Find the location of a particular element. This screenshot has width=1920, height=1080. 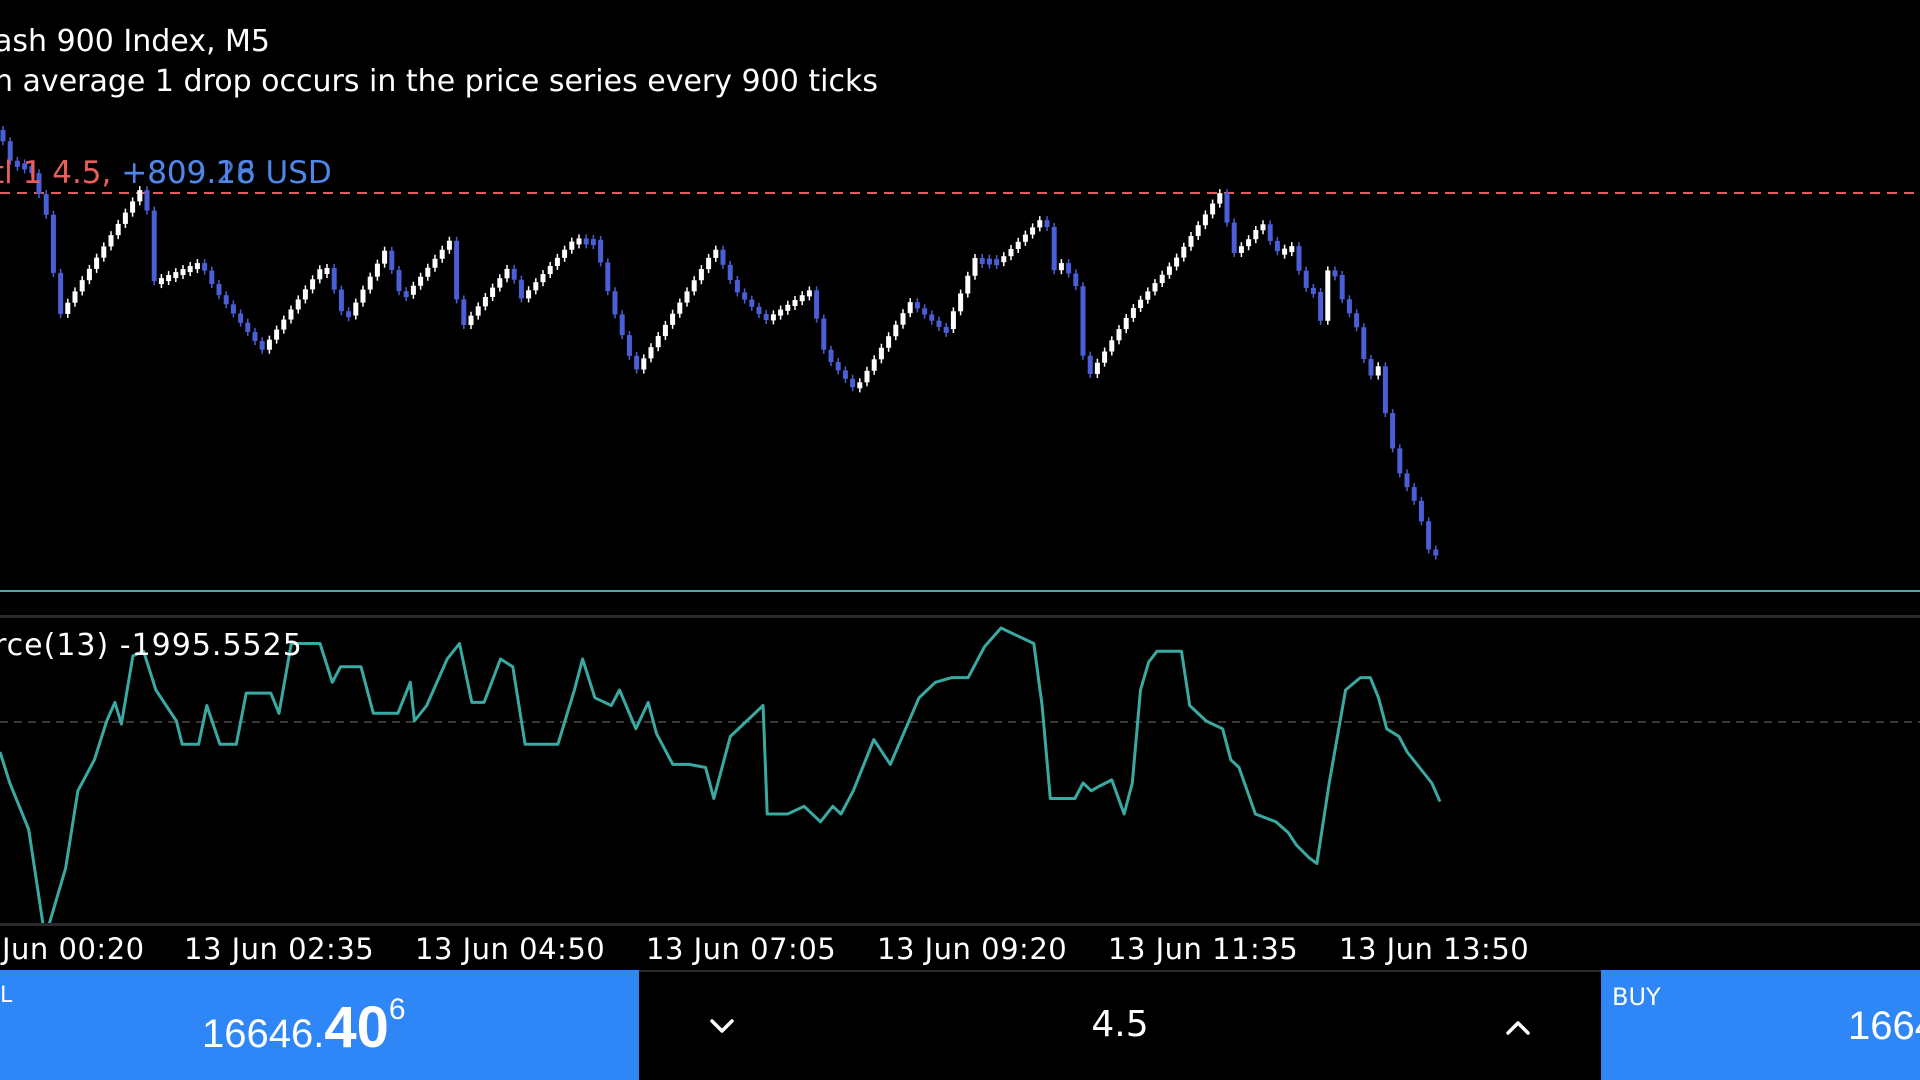

position-profit: +809.18 +809.26 is located at coordinates (193, 173).